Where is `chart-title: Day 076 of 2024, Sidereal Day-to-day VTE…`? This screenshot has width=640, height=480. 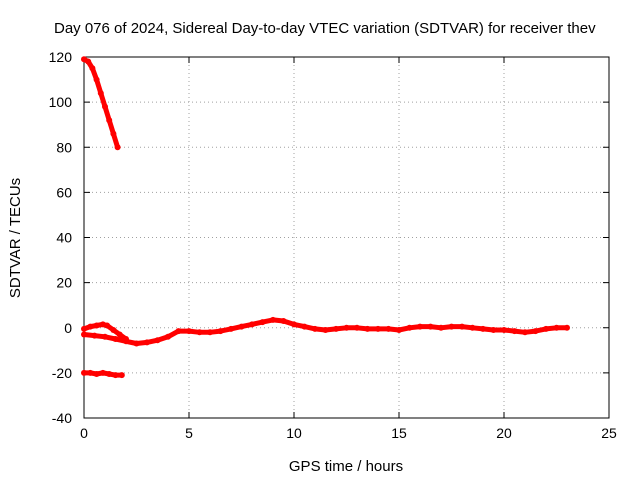 chart-title: Day 076 of 2024, Sidereal Day-to-day VTE… is located at coordinates (325, 28).